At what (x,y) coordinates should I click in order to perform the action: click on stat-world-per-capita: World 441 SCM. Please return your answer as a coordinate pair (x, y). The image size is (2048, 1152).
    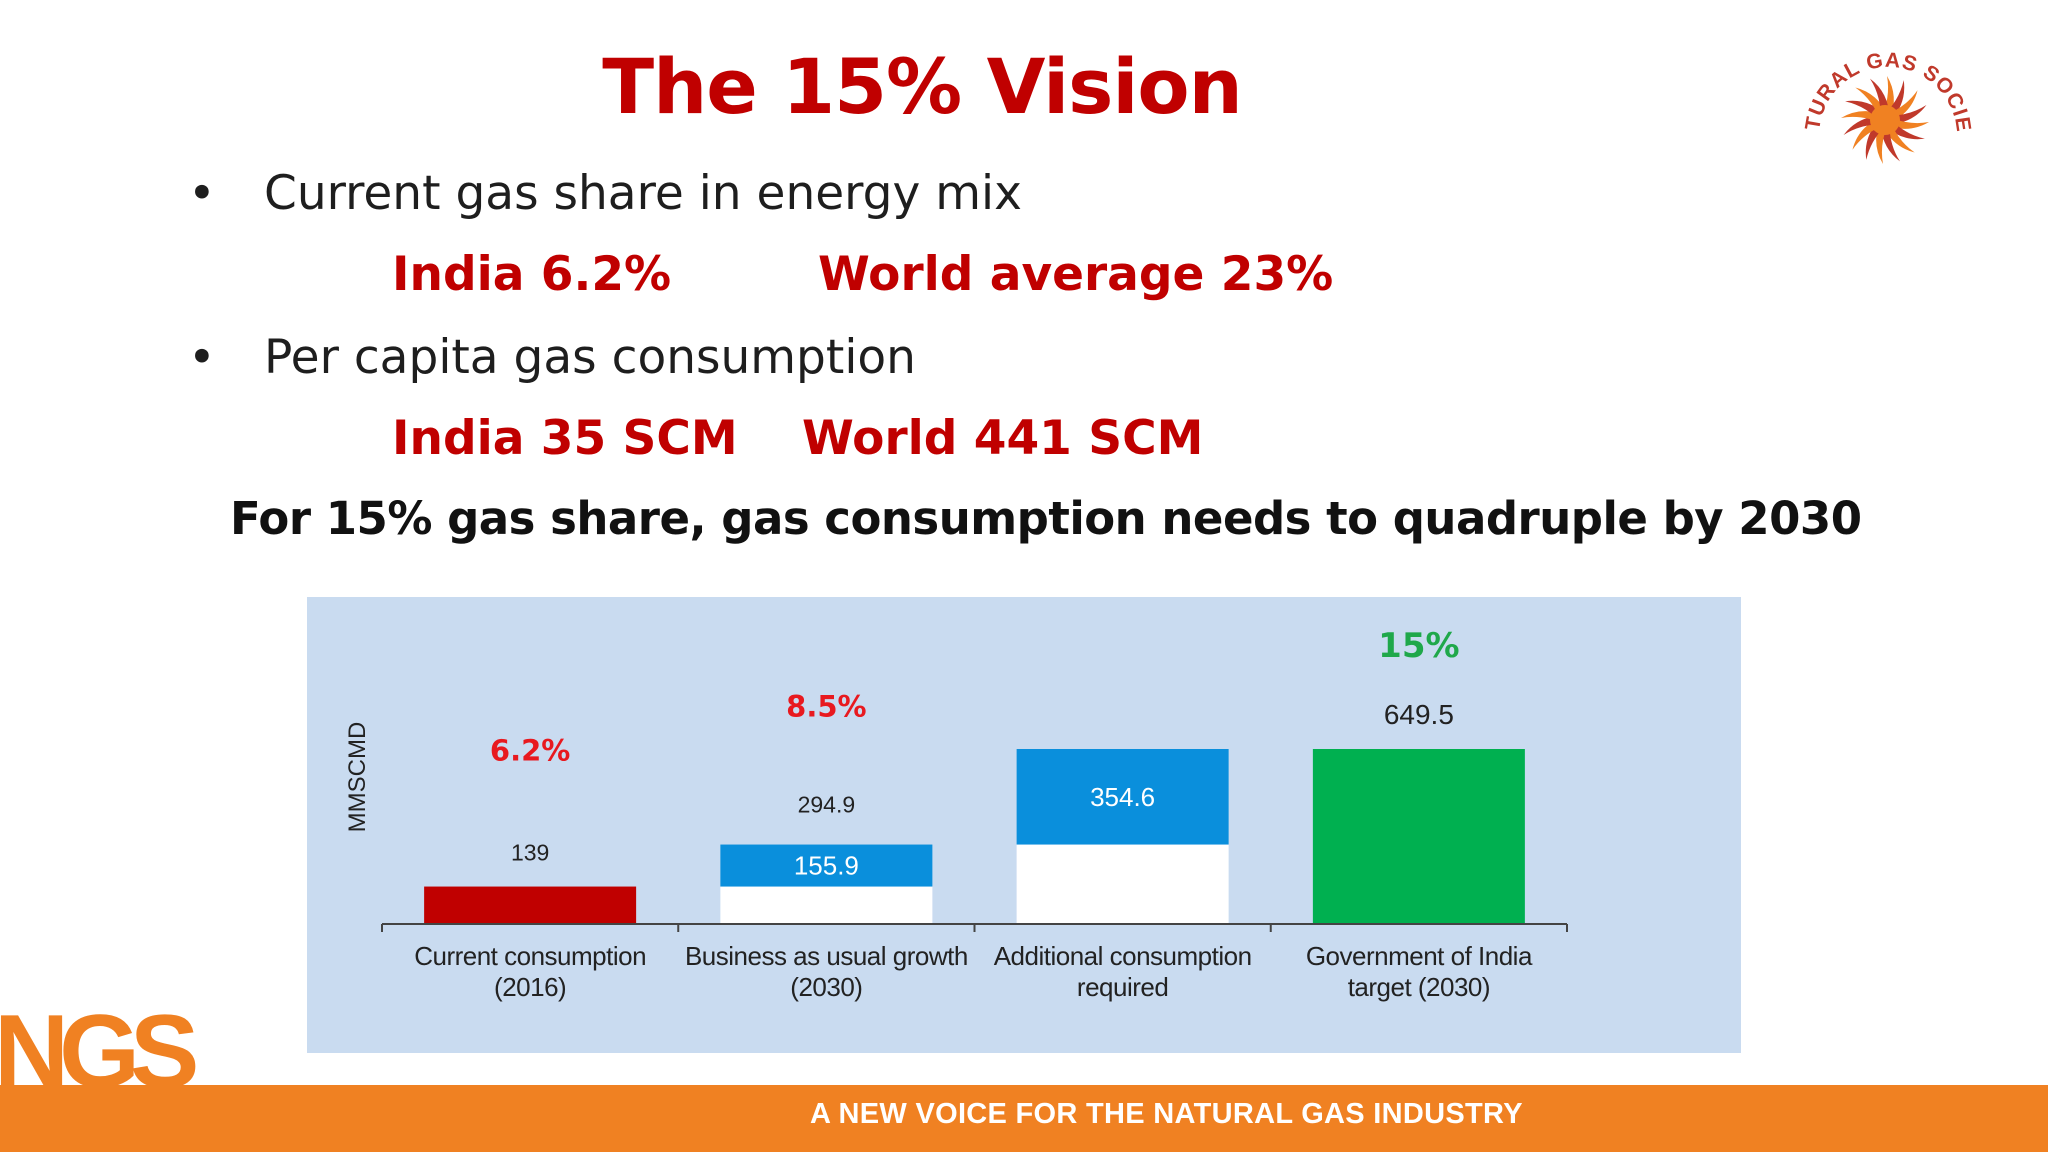
    Looking at the image, I should click on (1003, 438).